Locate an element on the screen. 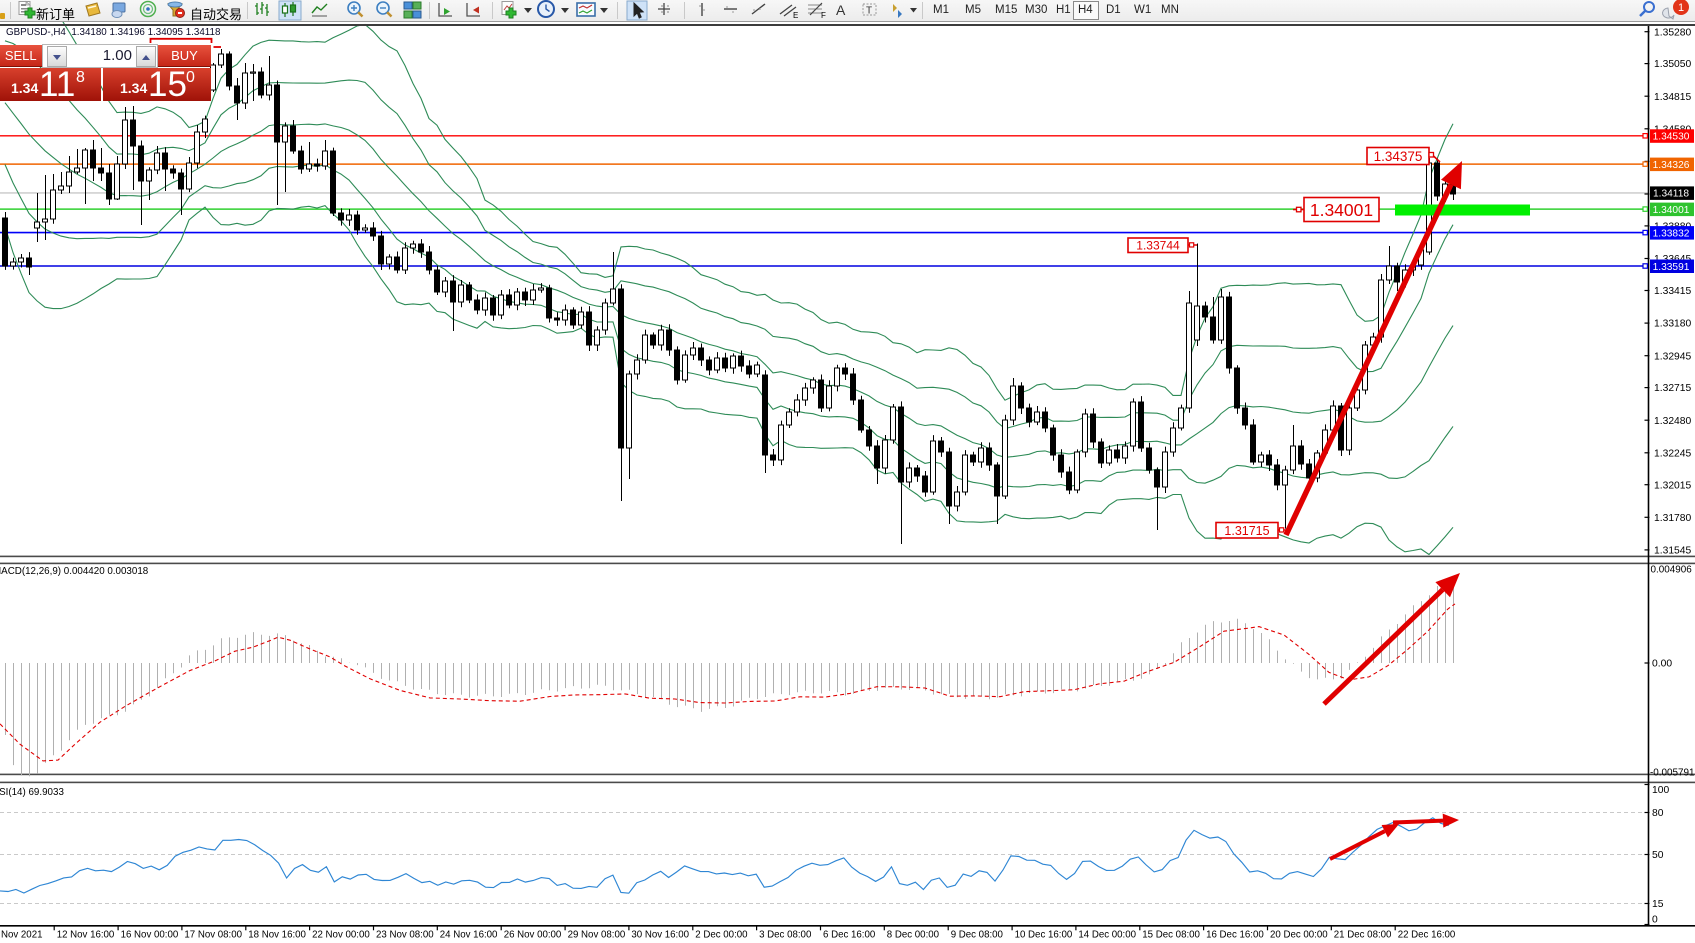  svg-text: 1.31545 is located at coordinates (1672, 551).